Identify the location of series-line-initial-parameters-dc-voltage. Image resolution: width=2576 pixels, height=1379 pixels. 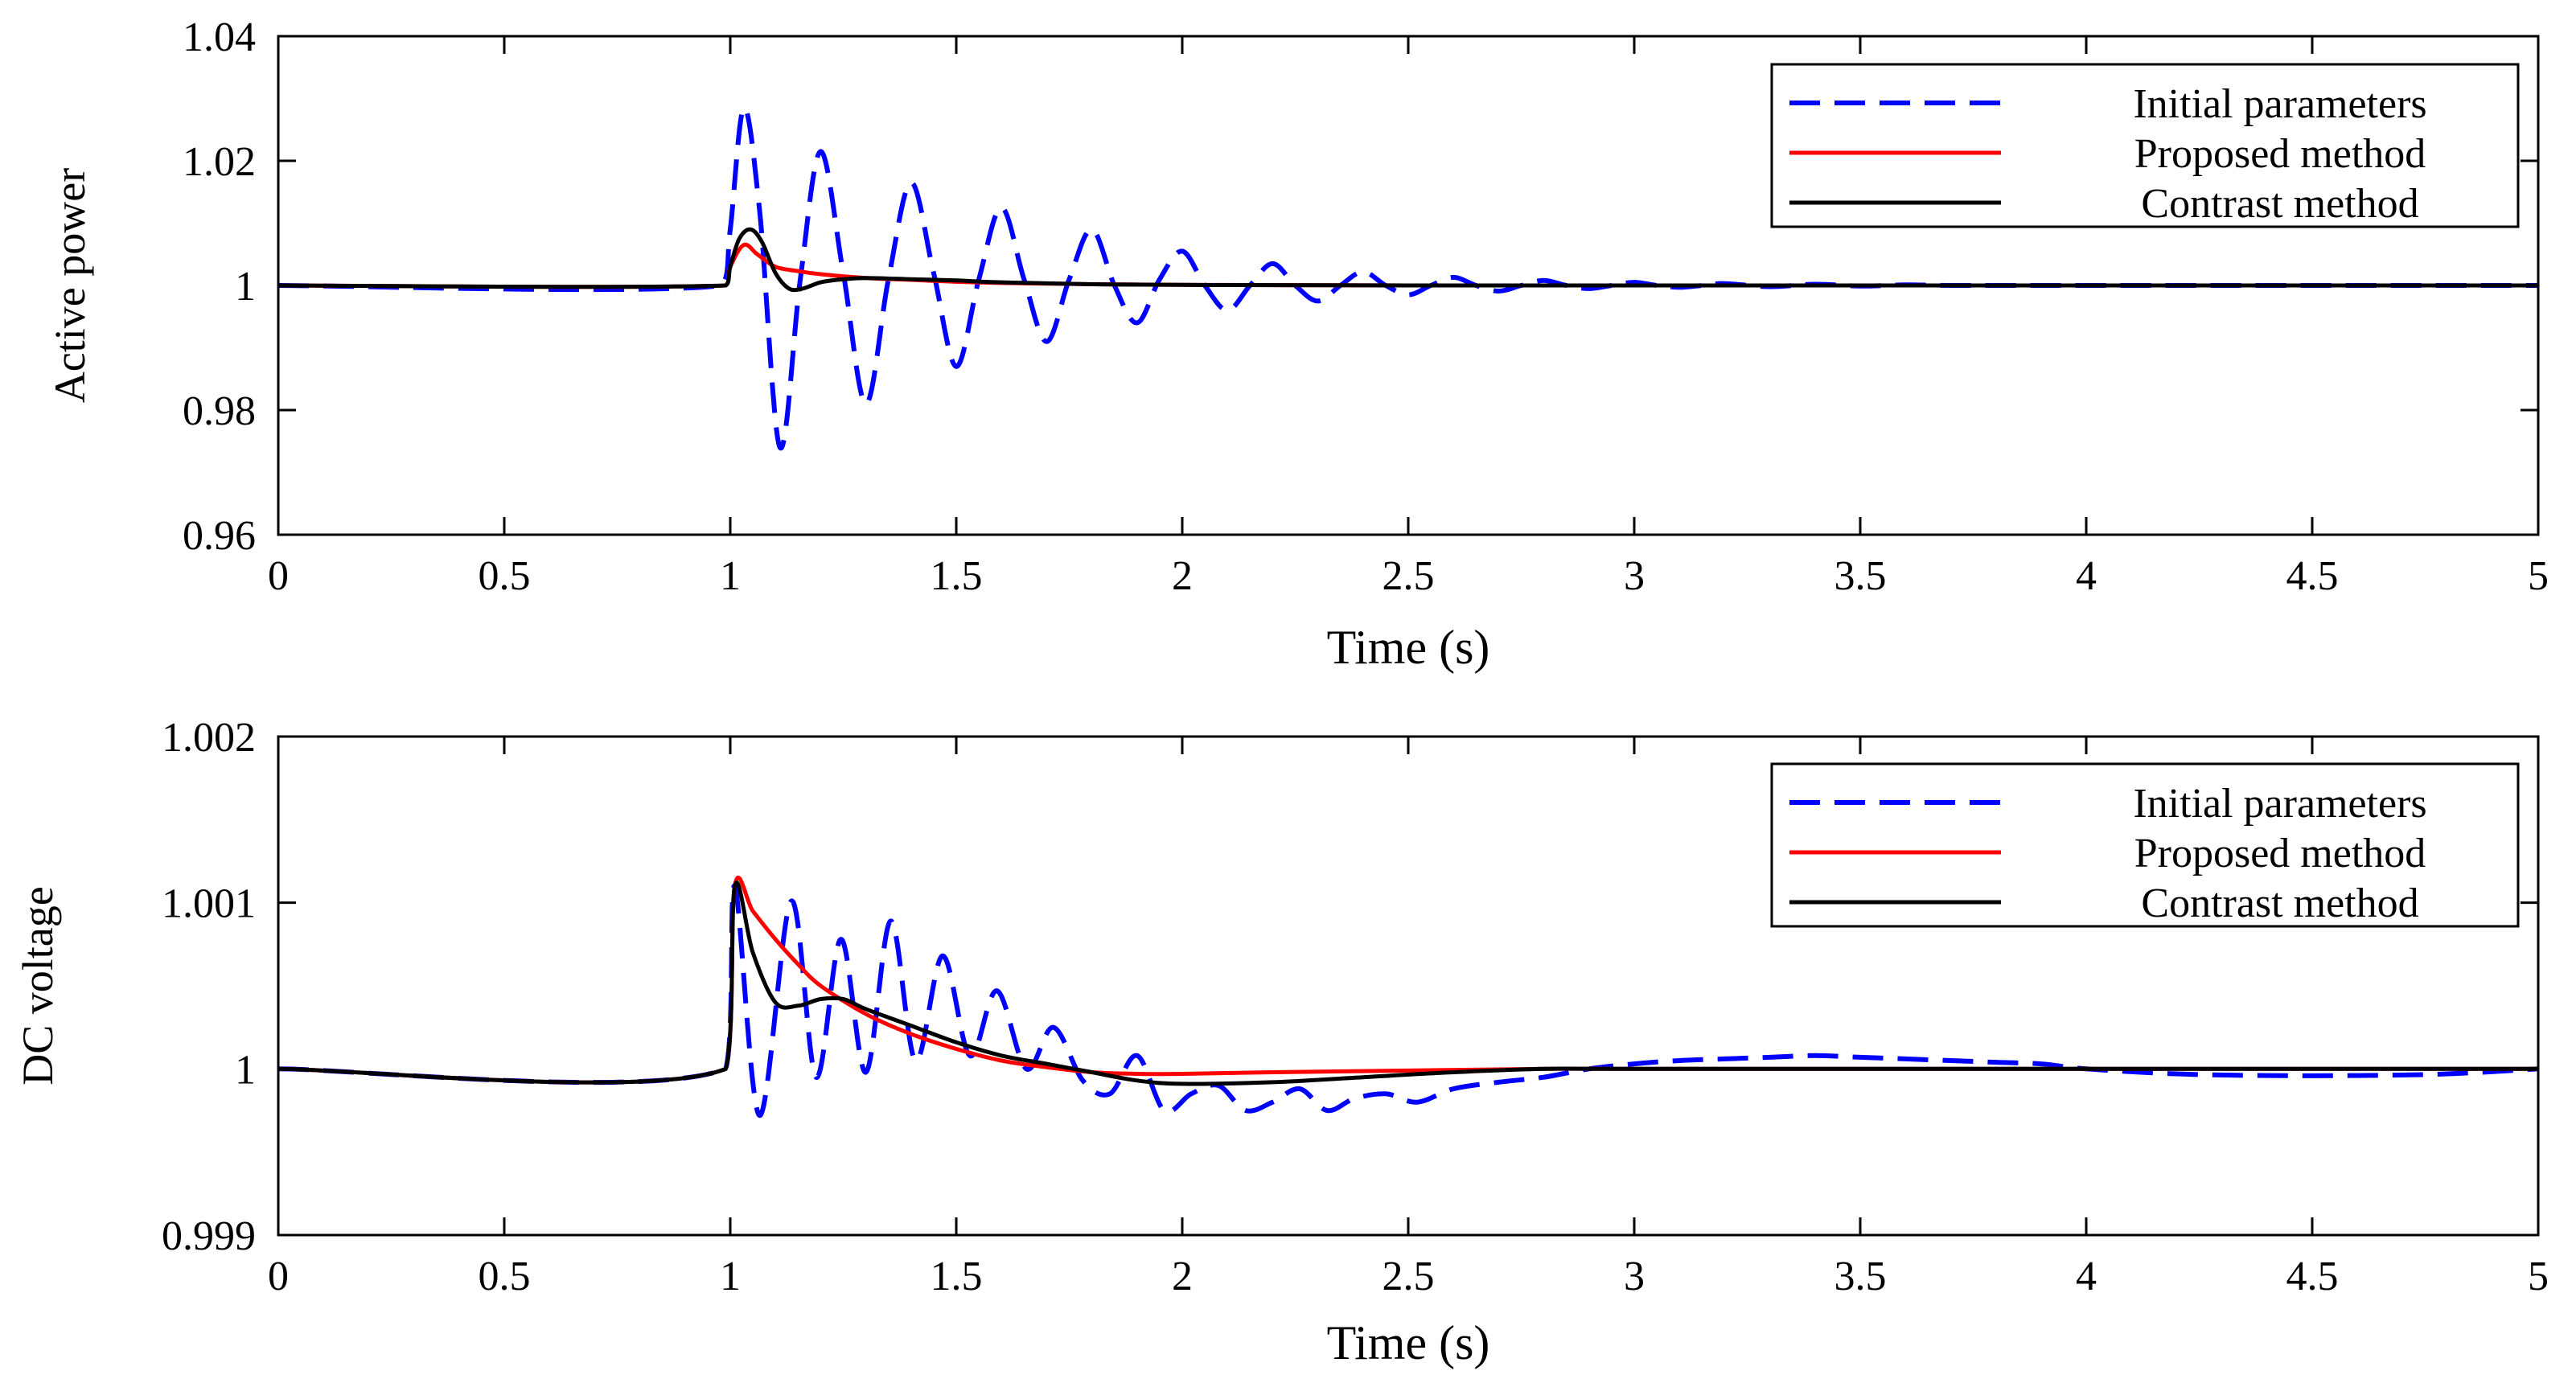
(1408, 1001).